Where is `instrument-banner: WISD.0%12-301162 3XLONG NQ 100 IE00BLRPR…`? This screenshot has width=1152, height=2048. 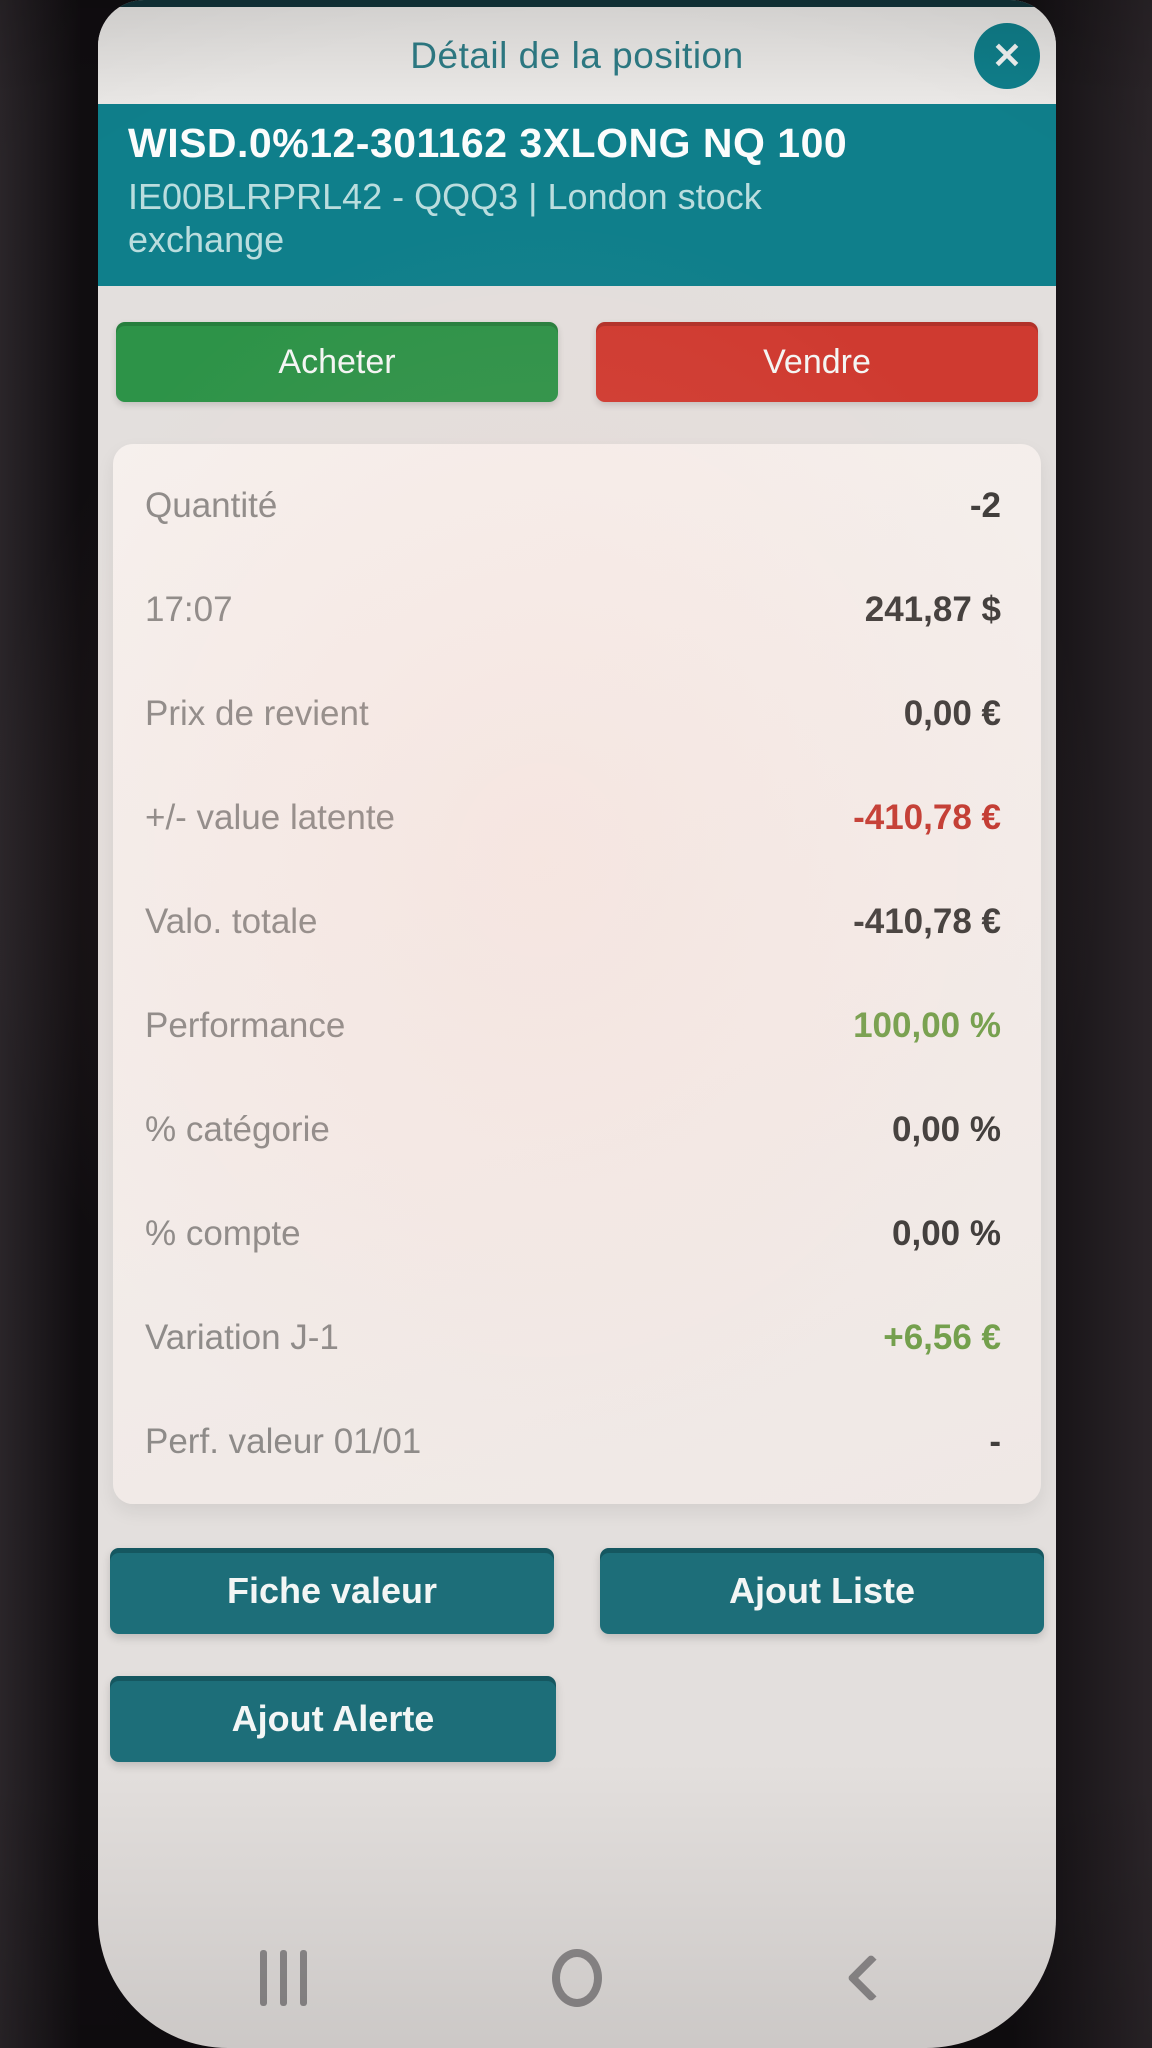 instrument-banner: WISD.0%12-301162 3XLONG NQ 100 IE00BLRPR… is located at coordinates (577, 195).